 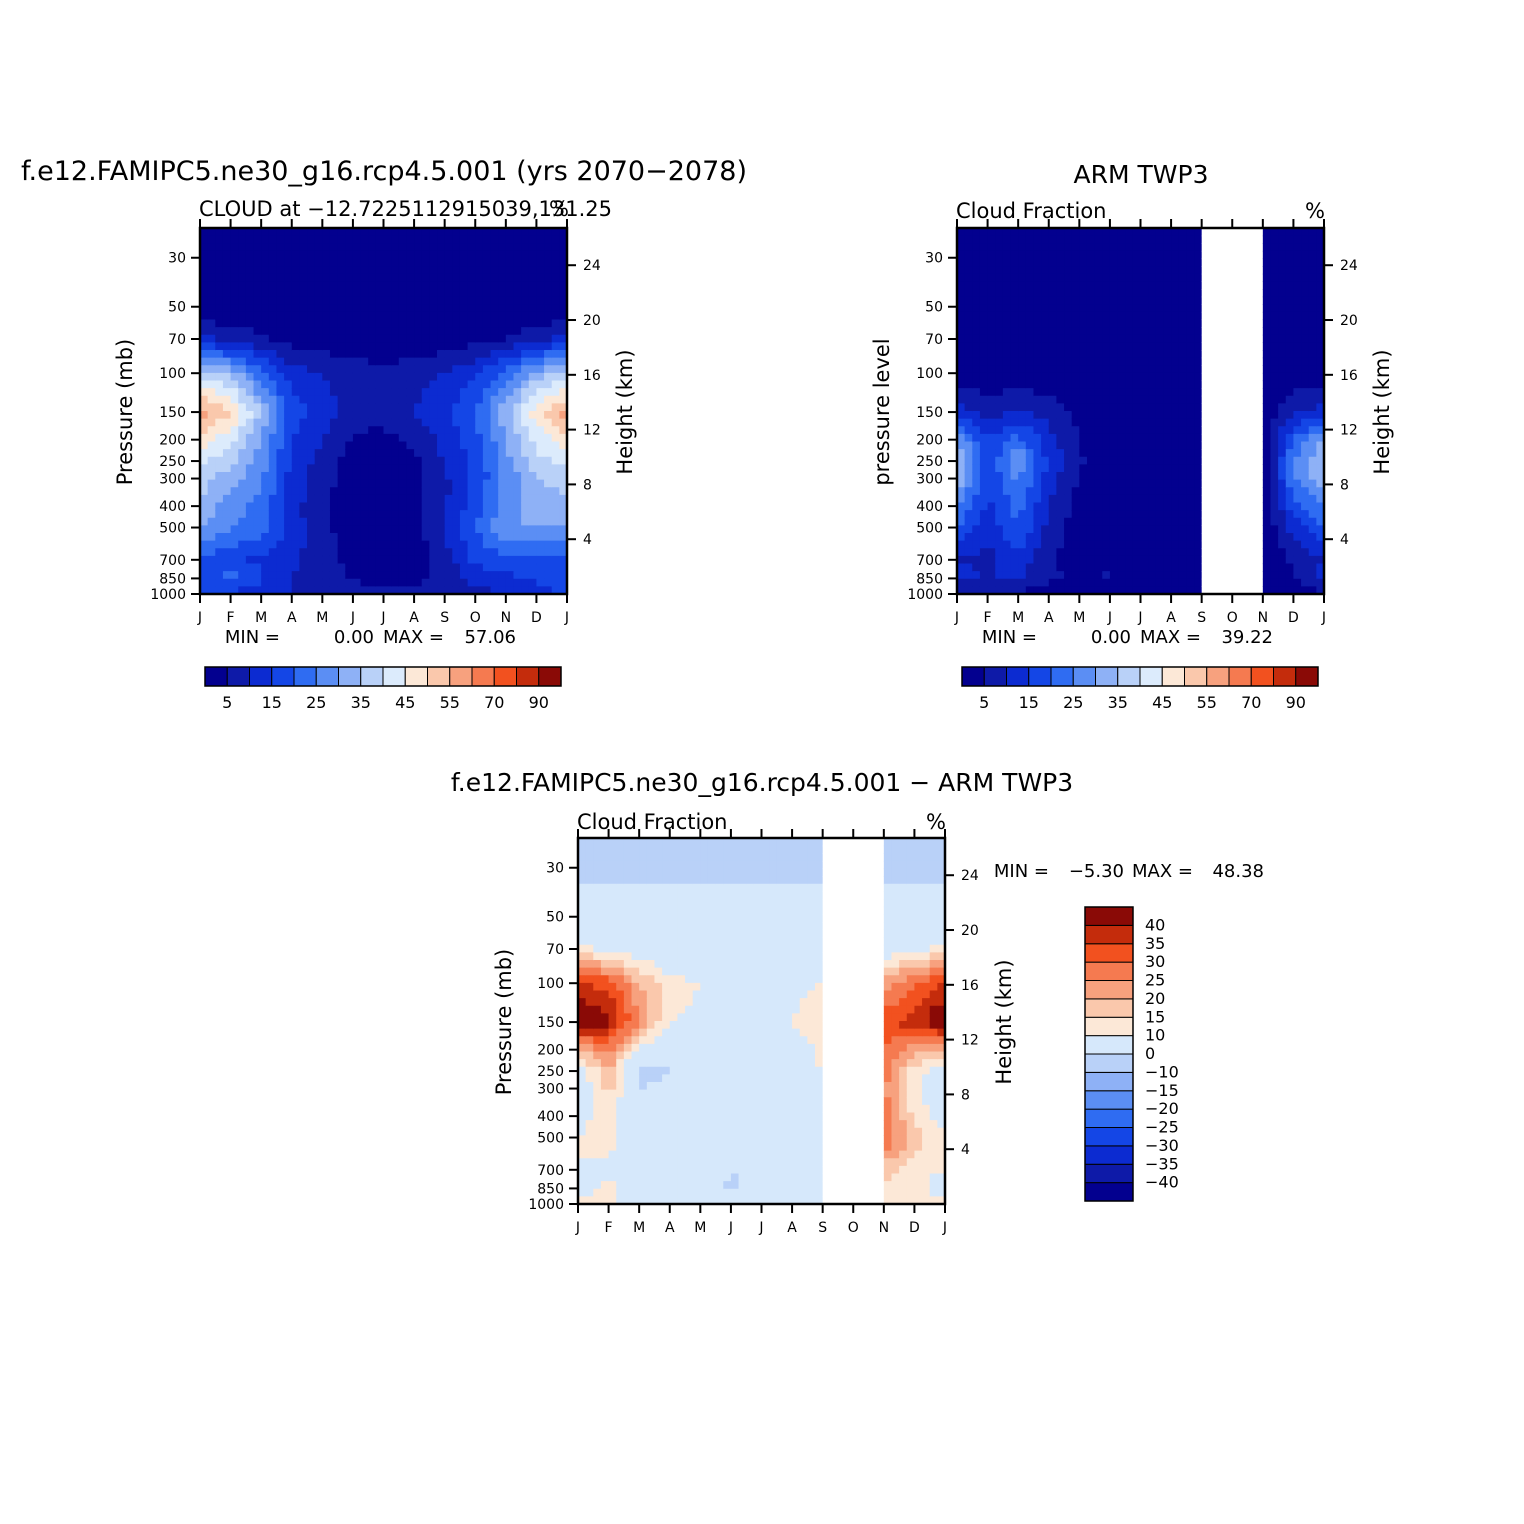 I want to click on panel2-subtitle: Cloud Fraction, so click(x=1031, y=211).